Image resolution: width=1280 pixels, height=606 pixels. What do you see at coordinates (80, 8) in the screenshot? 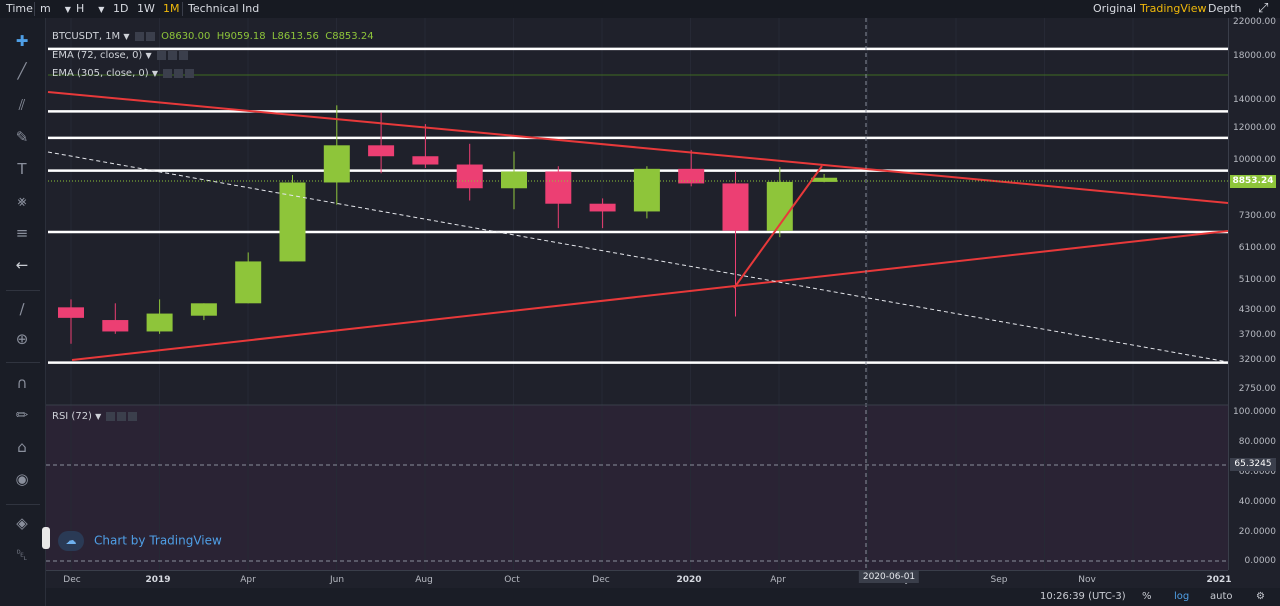
I see `hour-label: H` at bounding box center [80, 8].